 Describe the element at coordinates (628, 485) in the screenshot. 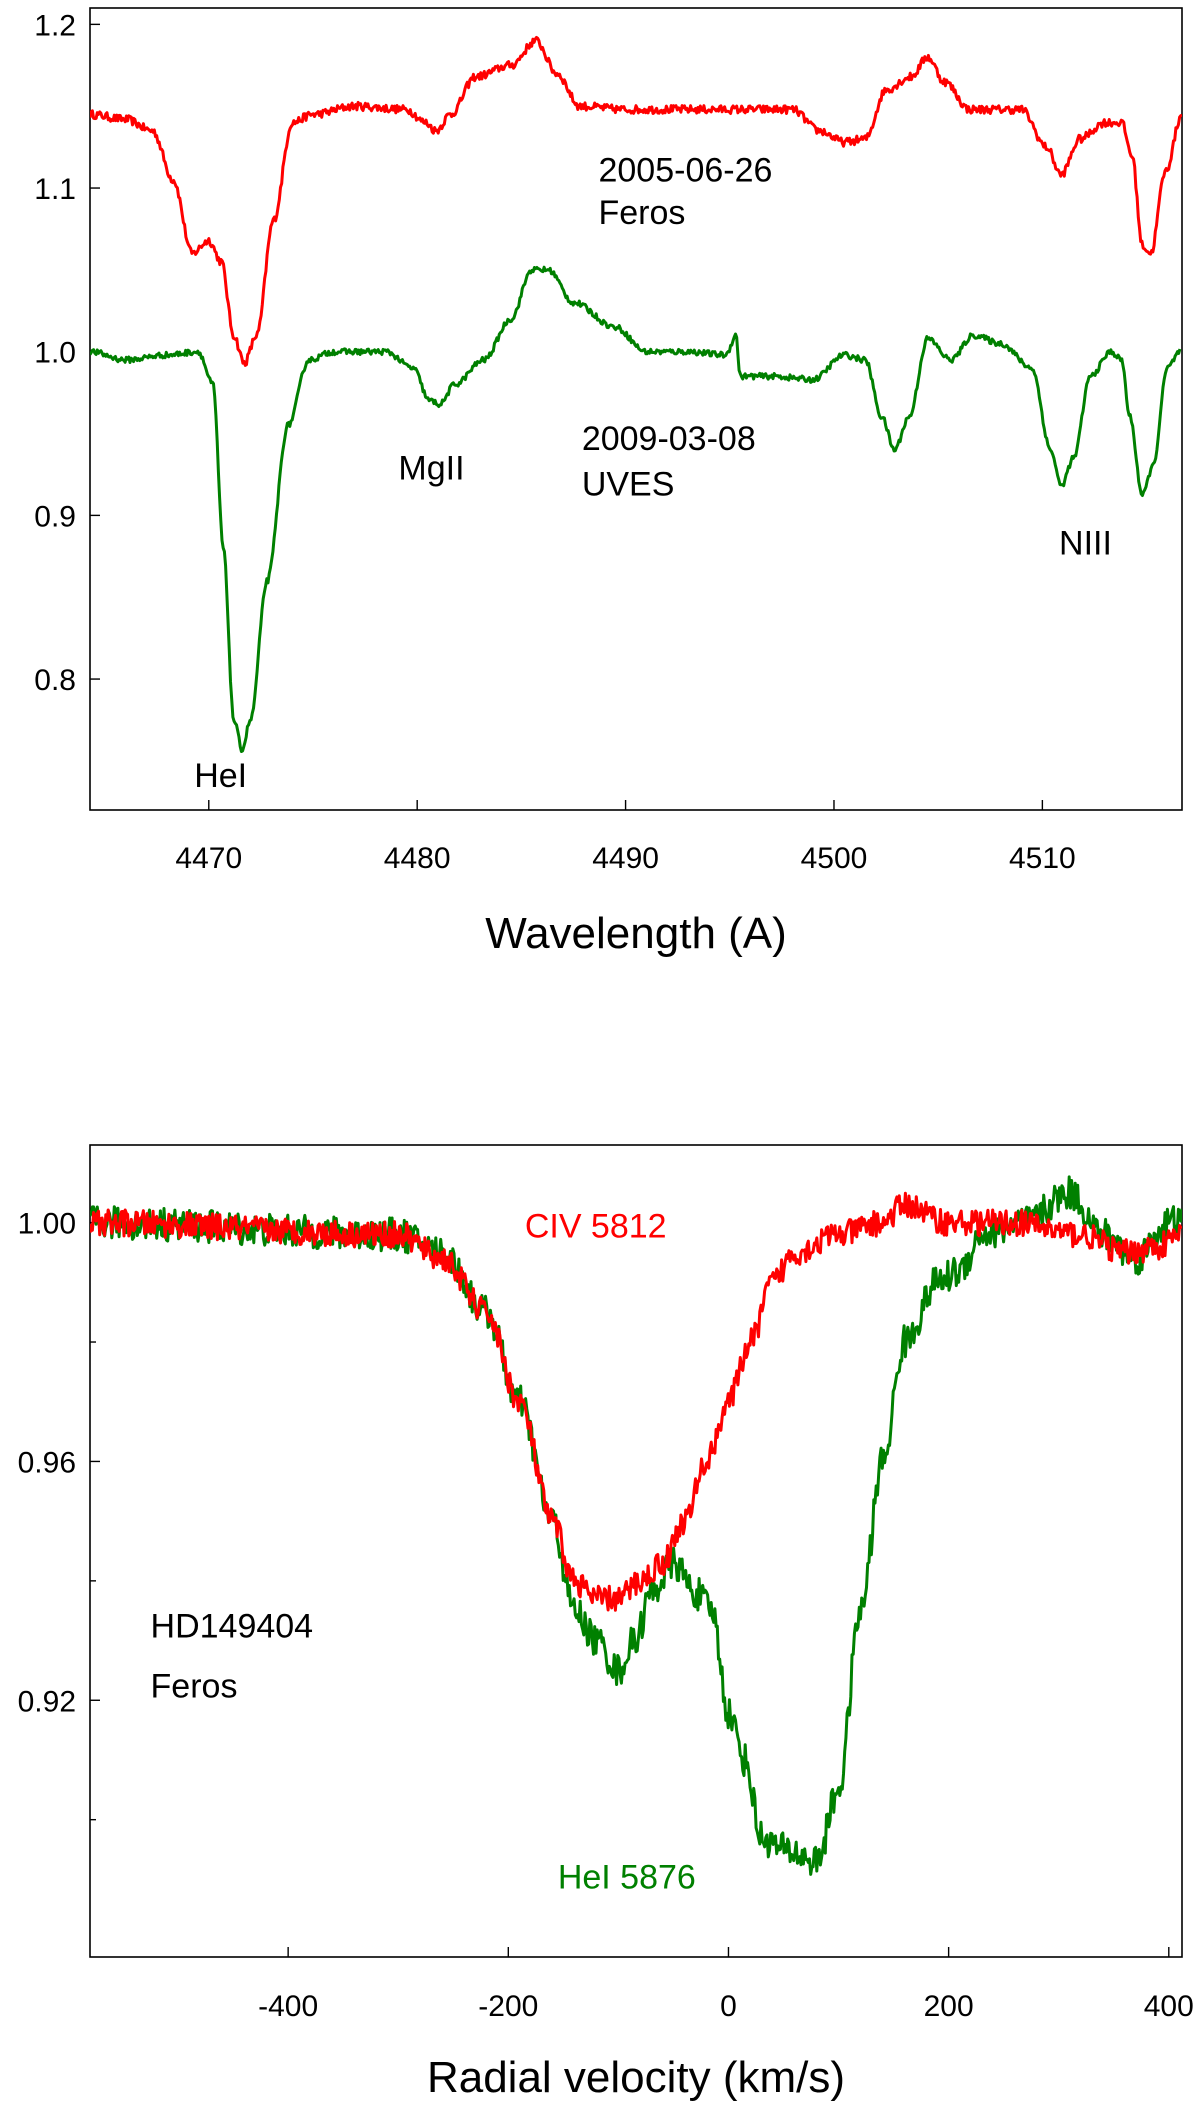

I see `annotation-label: UVES` at that location.